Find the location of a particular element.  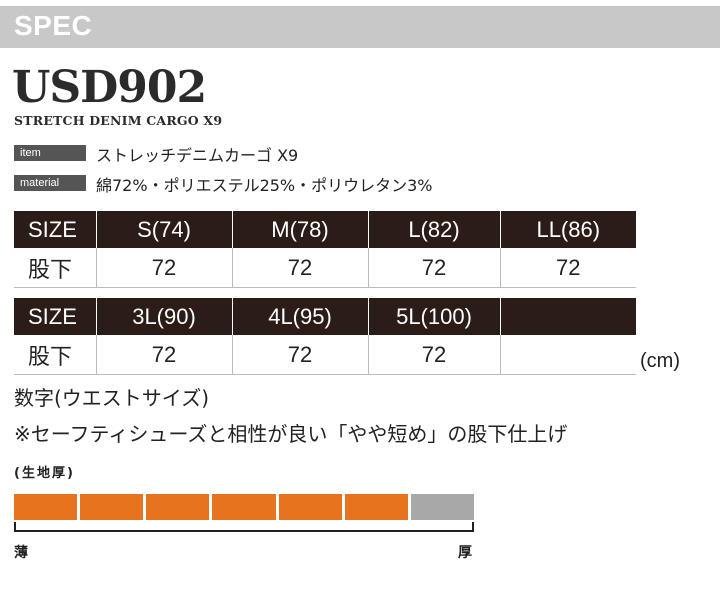

note-inseam: ※セーフティシューズと相性が良い「やや短め」の股下仕上げ is located at coordinates (291, 434).